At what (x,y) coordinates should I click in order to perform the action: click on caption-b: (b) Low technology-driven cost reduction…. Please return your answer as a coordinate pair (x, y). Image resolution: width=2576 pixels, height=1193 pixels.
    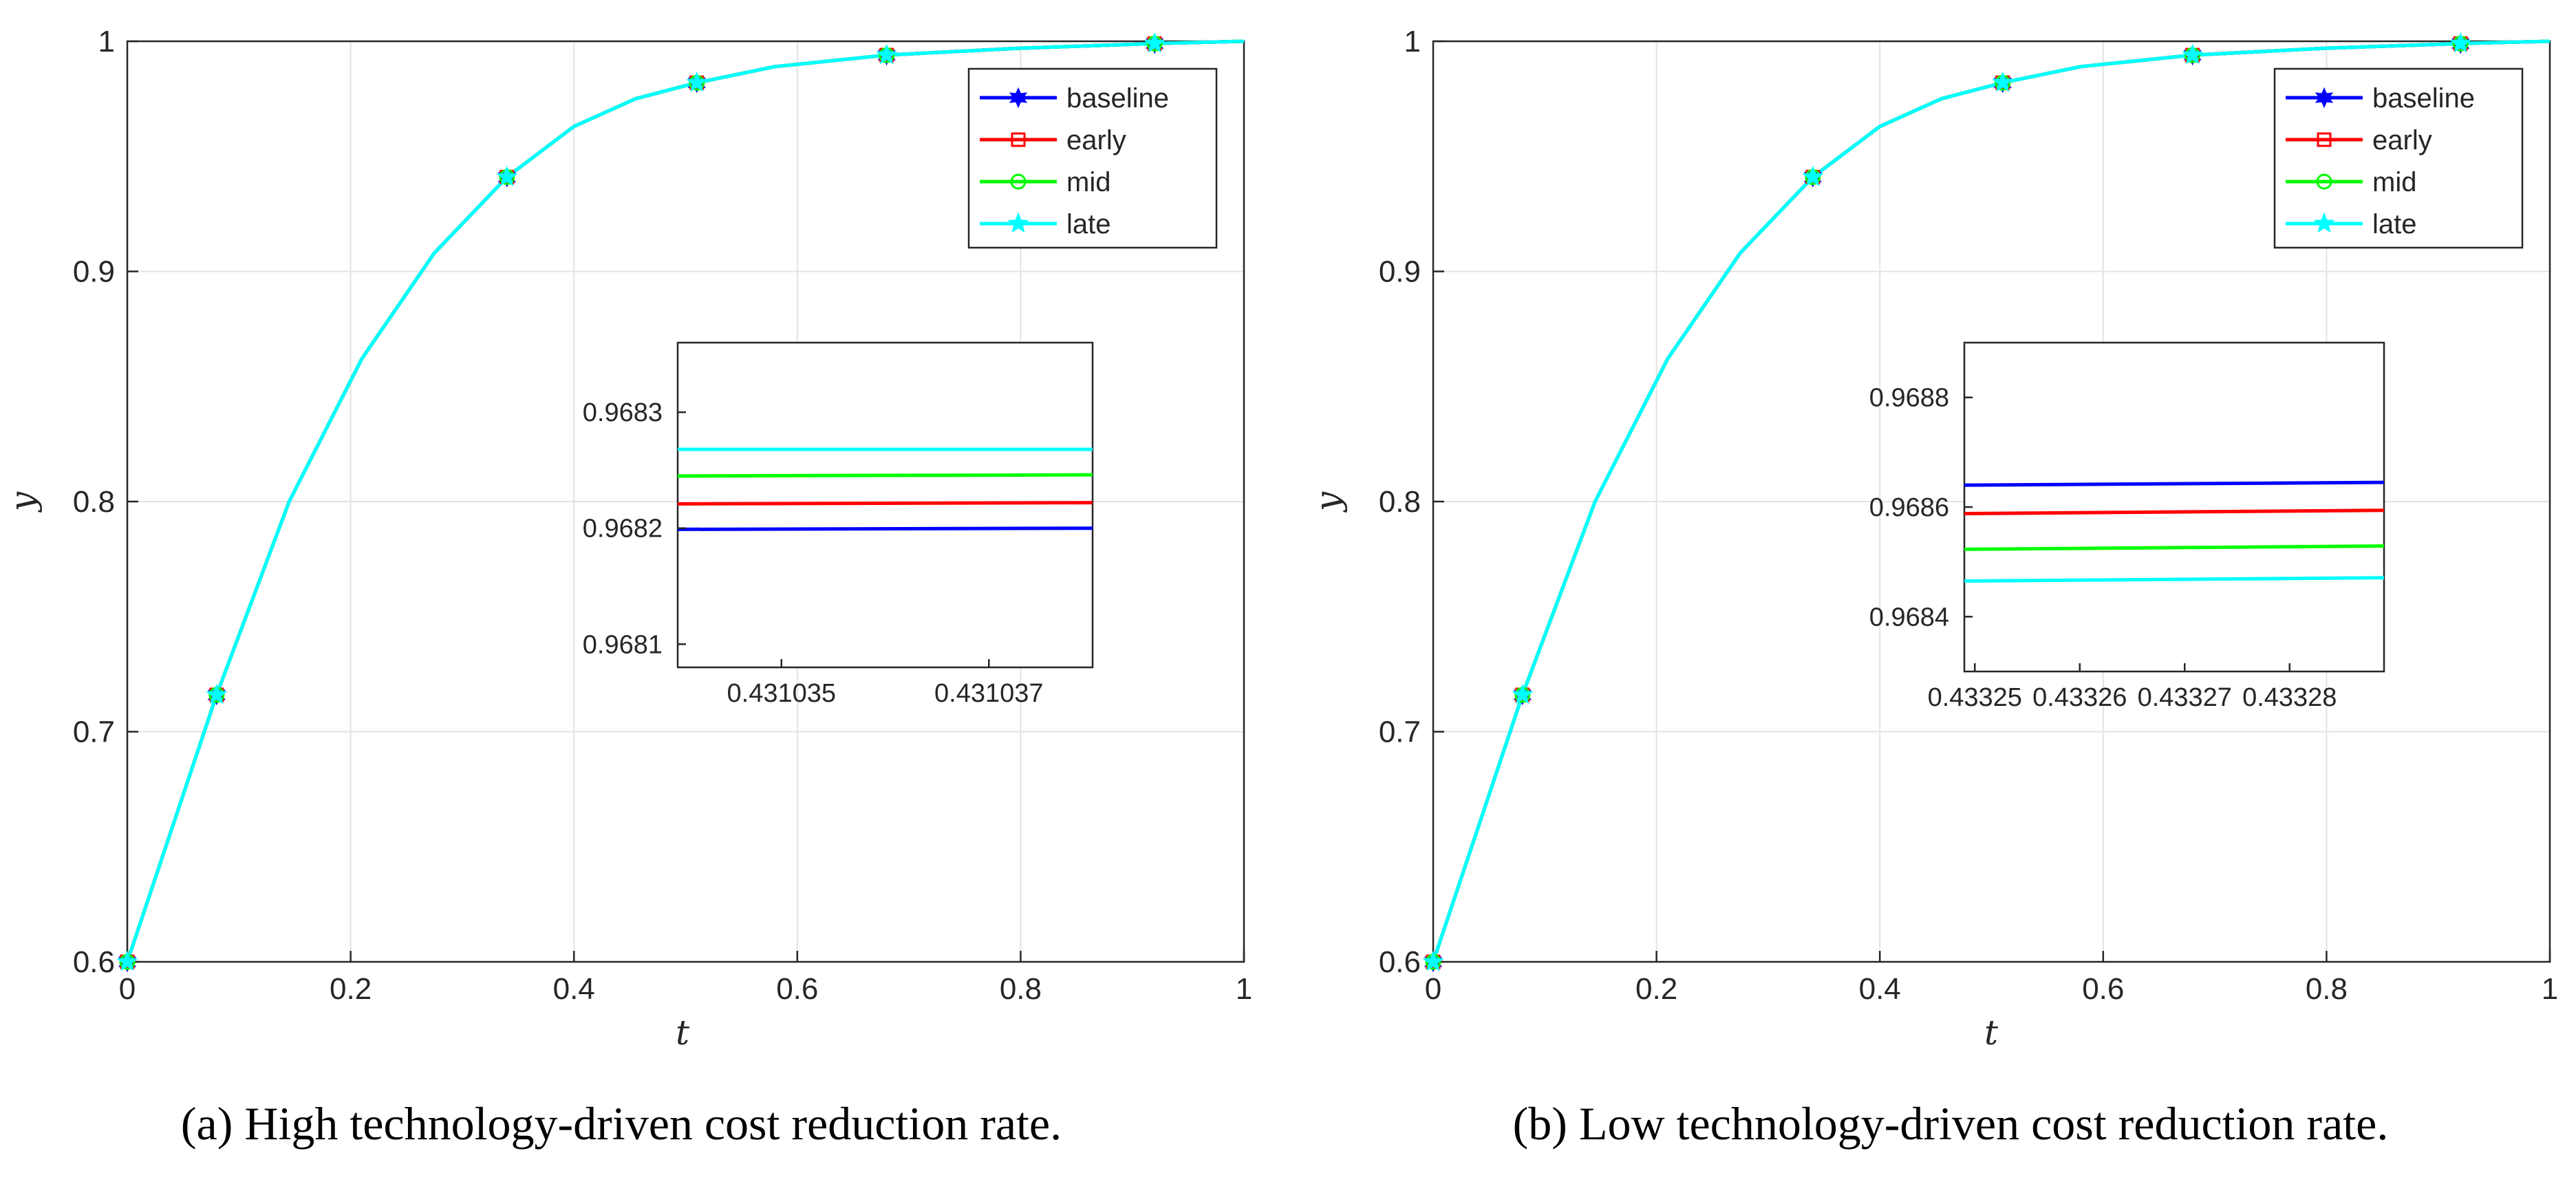
    Looking at the image, I should click on (1951, 1123).